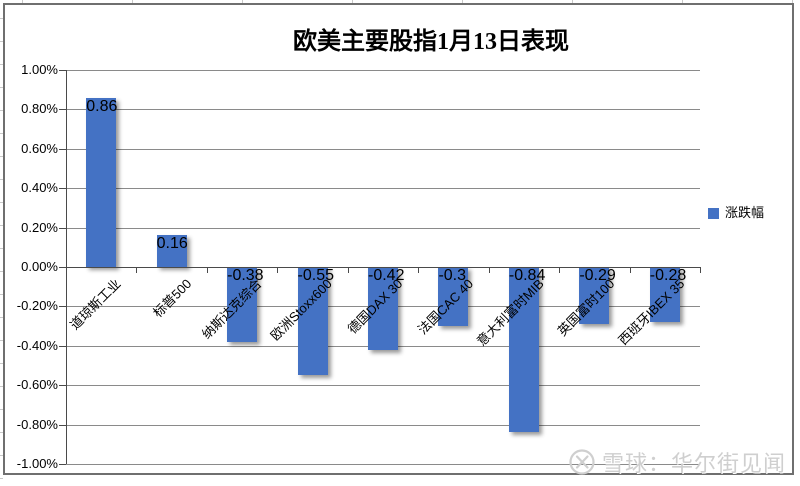 This screenshot has height=486, width=800. I want to click on watermark-source-label: 雪球：华尔街见闻, so click(694, 463).